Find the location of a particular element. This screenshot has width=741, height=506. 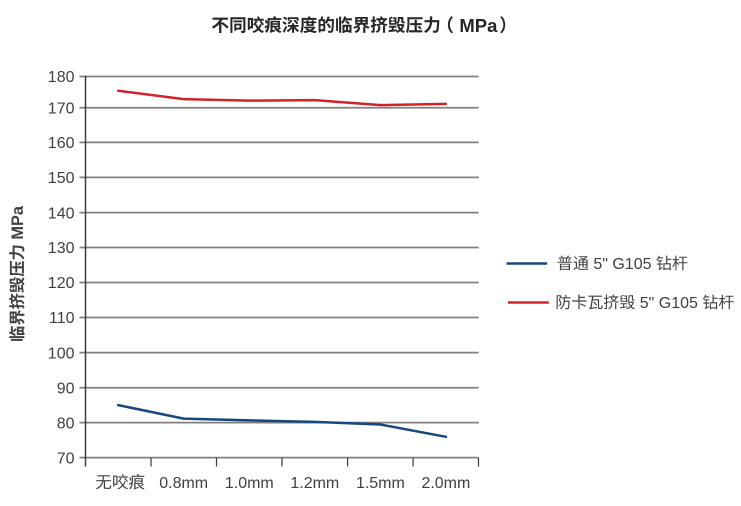

svg-text: 120 is located at coordinates (61, 283).